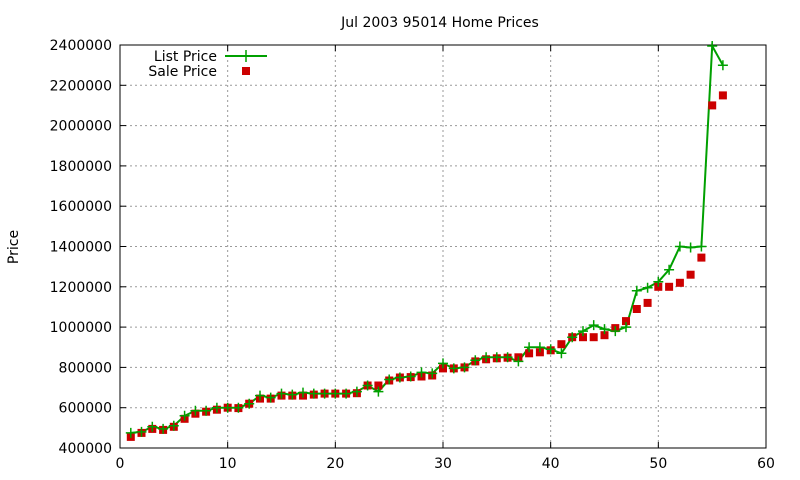  I want to click on y-tick-label: 1400000, so click(81, 248).